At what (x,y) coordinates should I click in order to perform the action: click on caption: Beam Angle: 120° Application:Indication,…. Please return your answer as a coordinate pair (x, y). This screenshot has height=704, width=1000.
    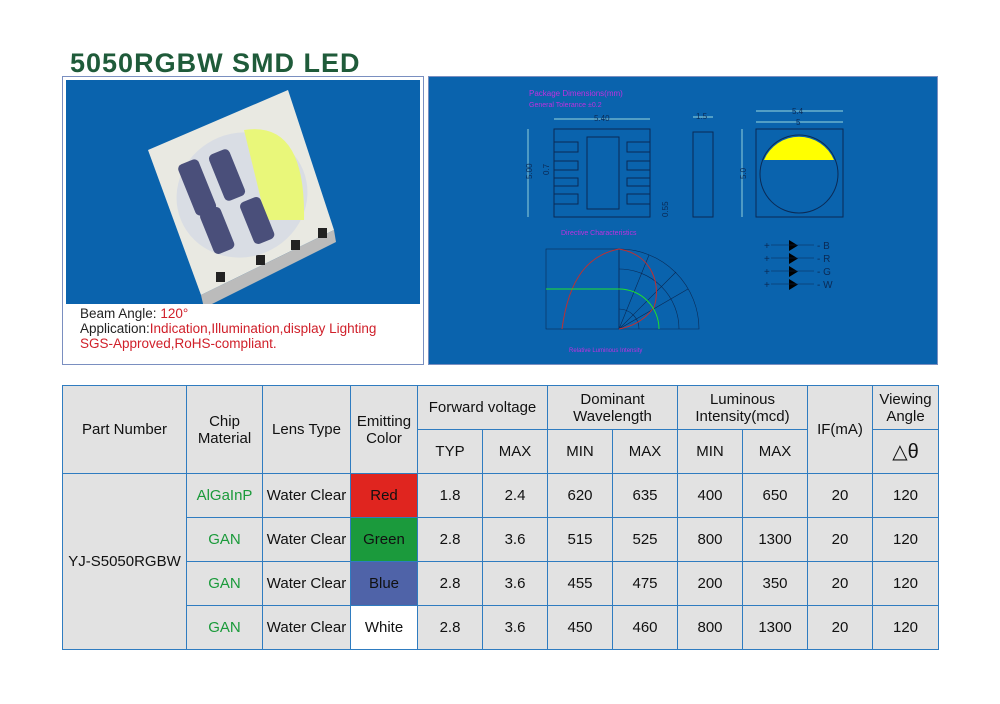
    Looking at the image, I should click on (228, 328).